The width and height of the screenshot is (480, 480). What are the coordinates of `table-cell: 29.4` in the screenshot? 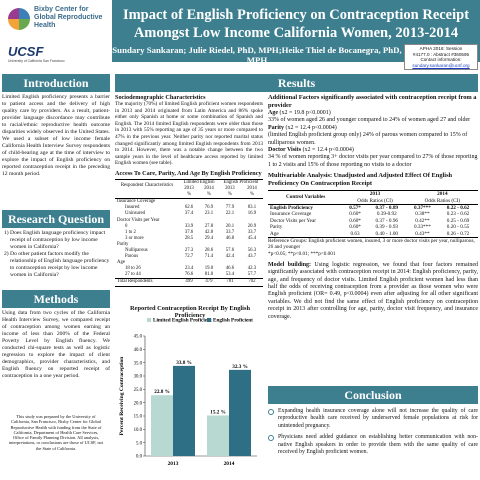 It's located at (209, 238).